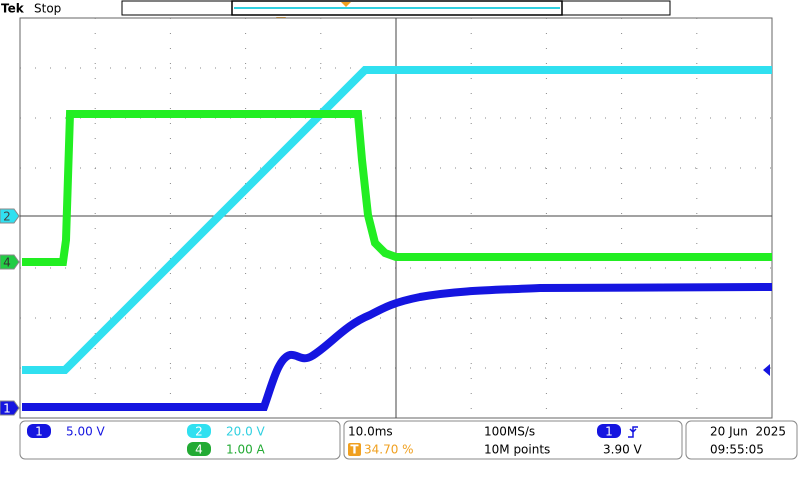  I want to click on trigger-source: 1, so click(609, 432).